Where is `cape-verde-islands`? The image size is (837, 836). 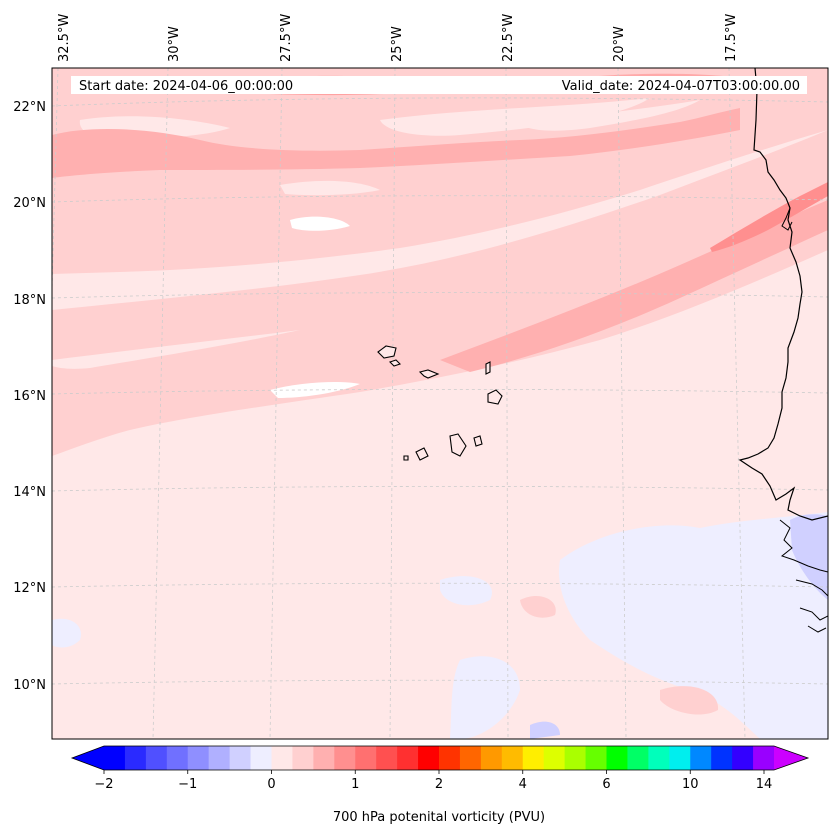 cape-verde-islands is located at coordinates (440, 403).